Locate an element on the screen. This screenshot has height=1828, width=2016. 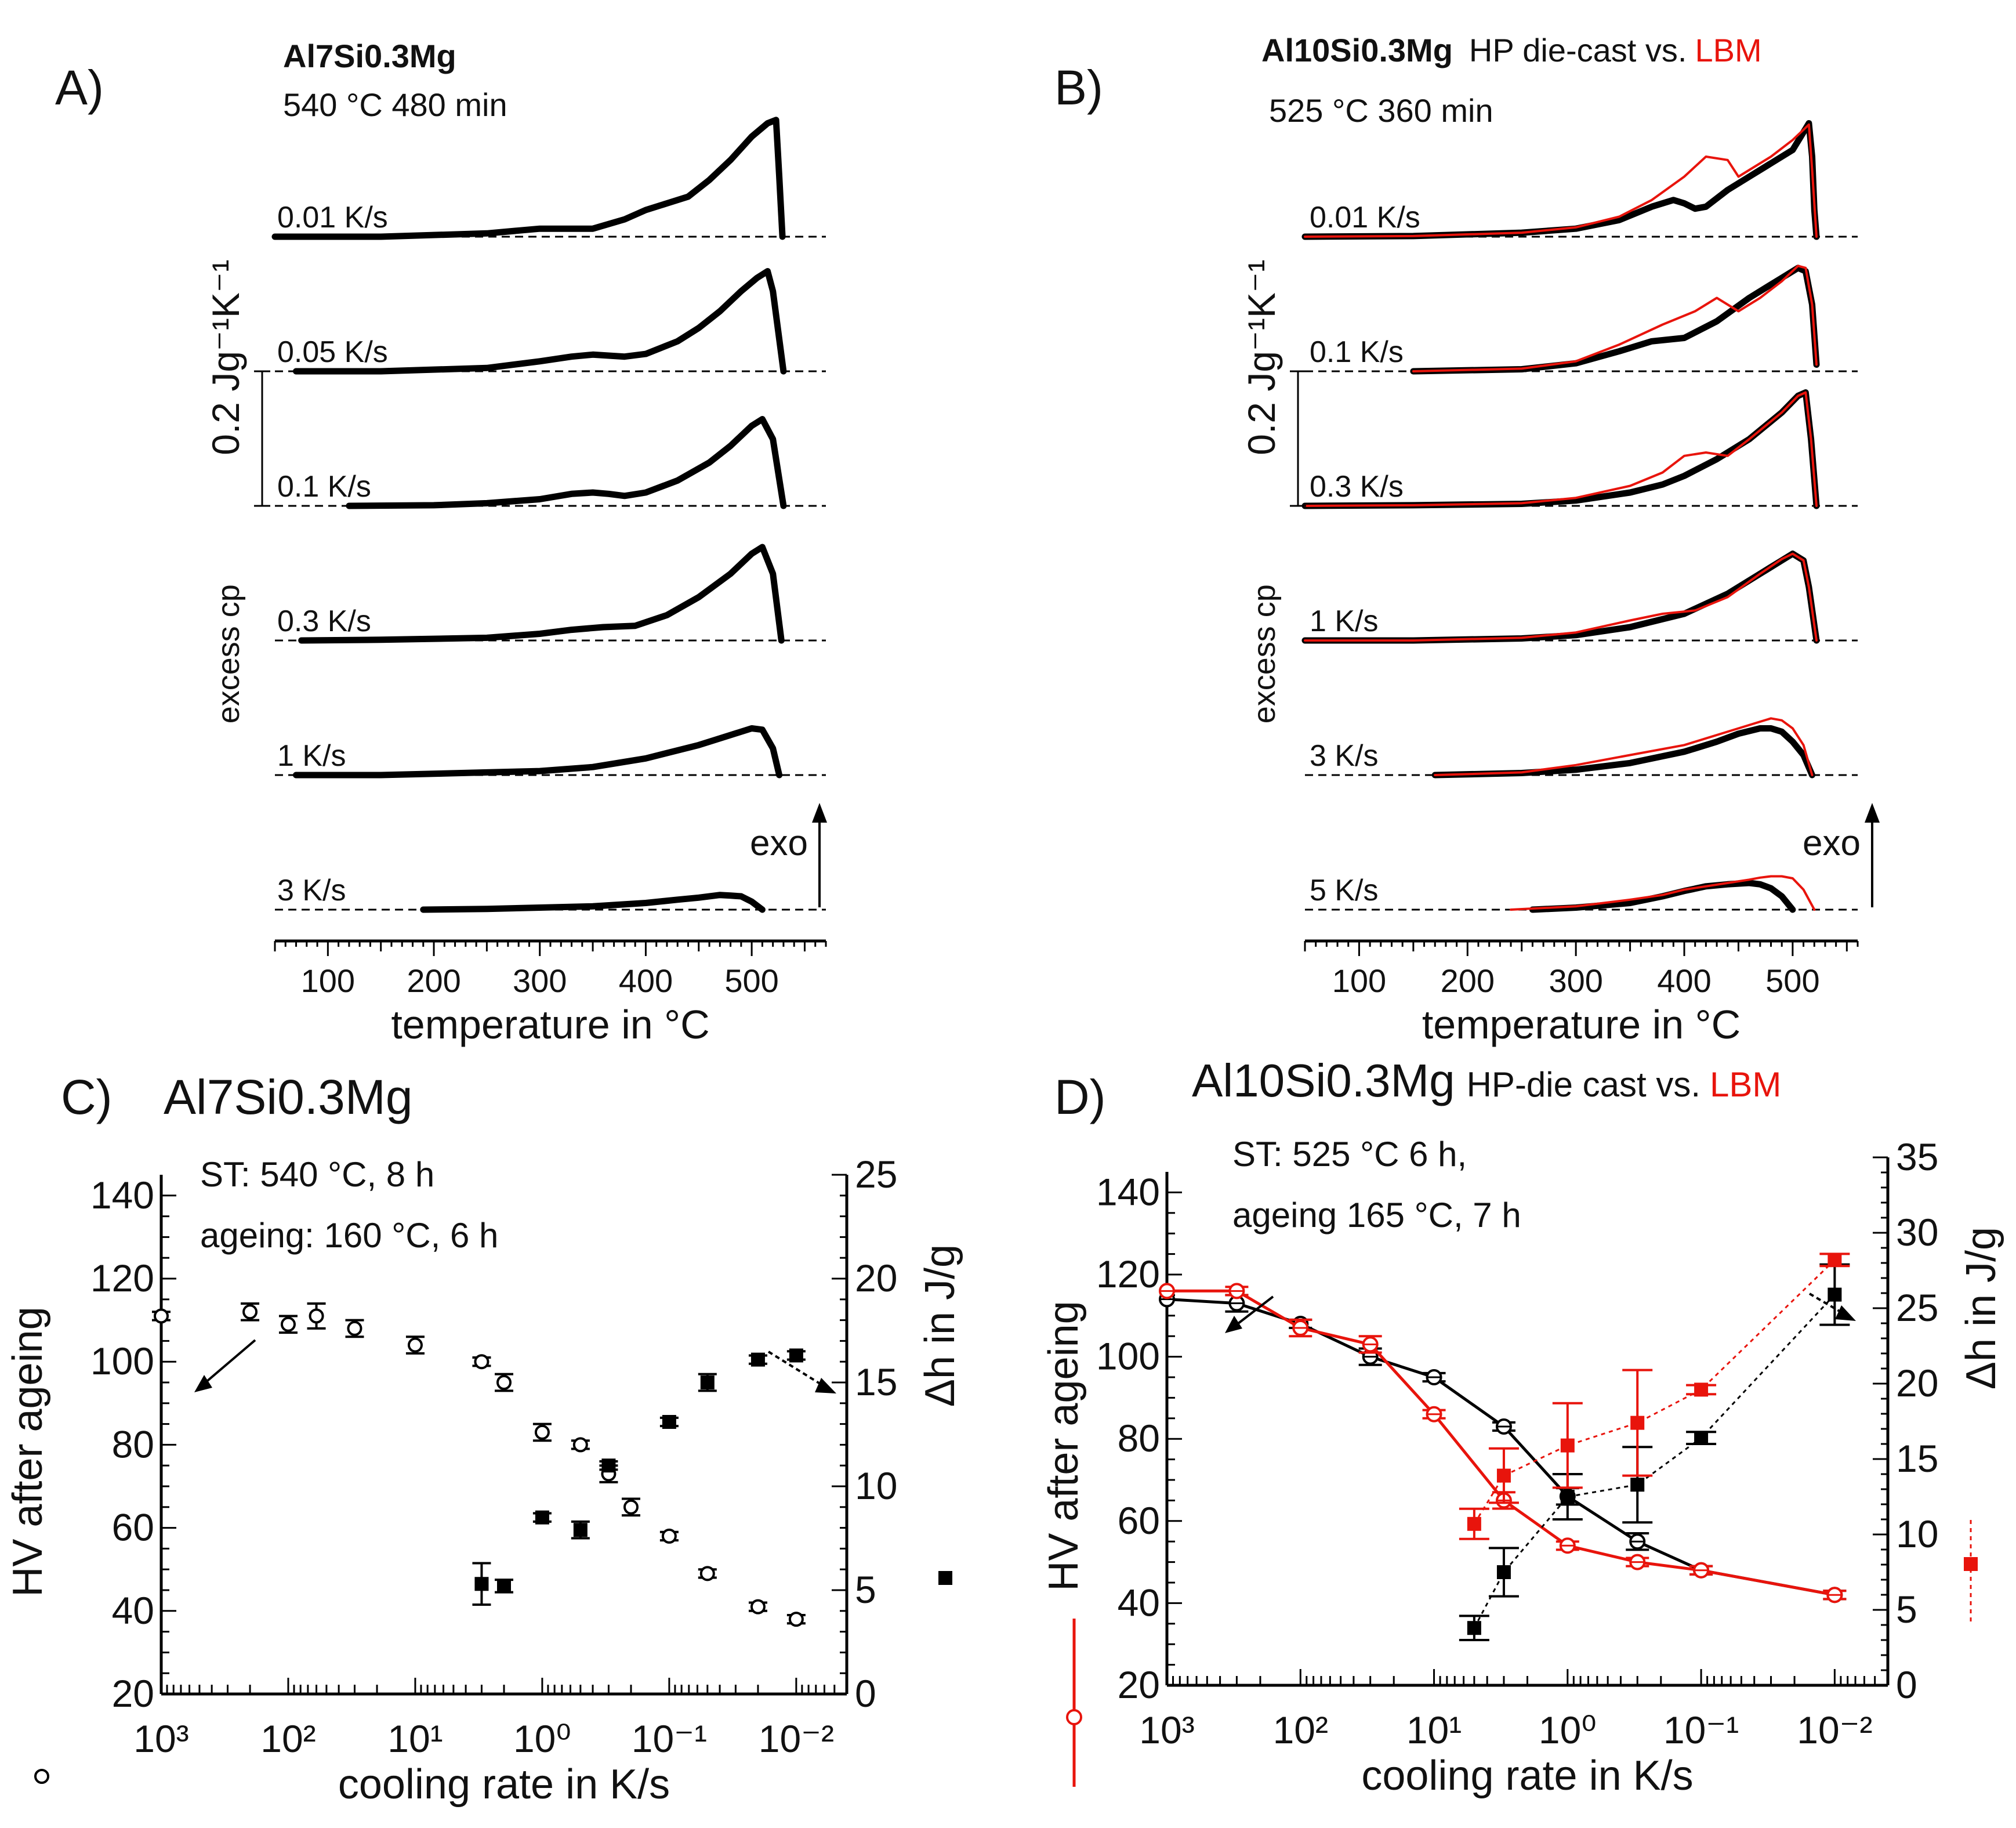
scale-bar-label: 0.2 Jg⁻¹K⁻¹ is located at coordinates (225, 357).